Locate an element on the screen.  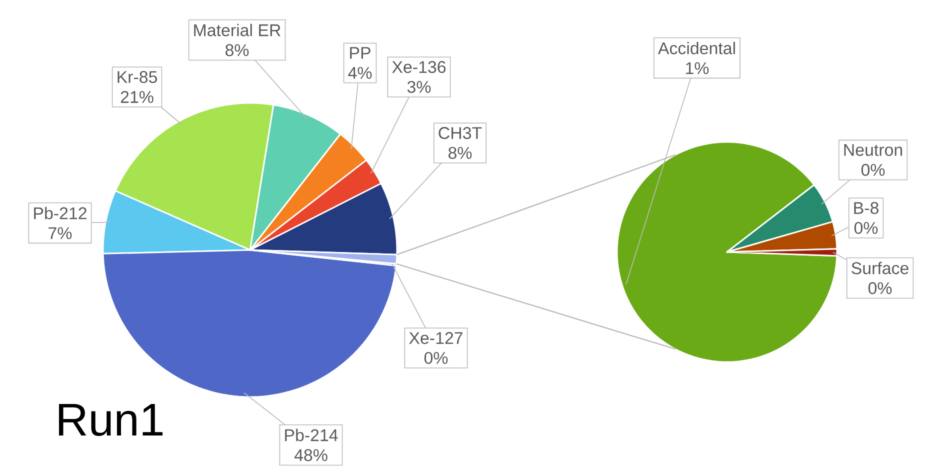
slice-label: B-8 is located at coordinates (866, 208).